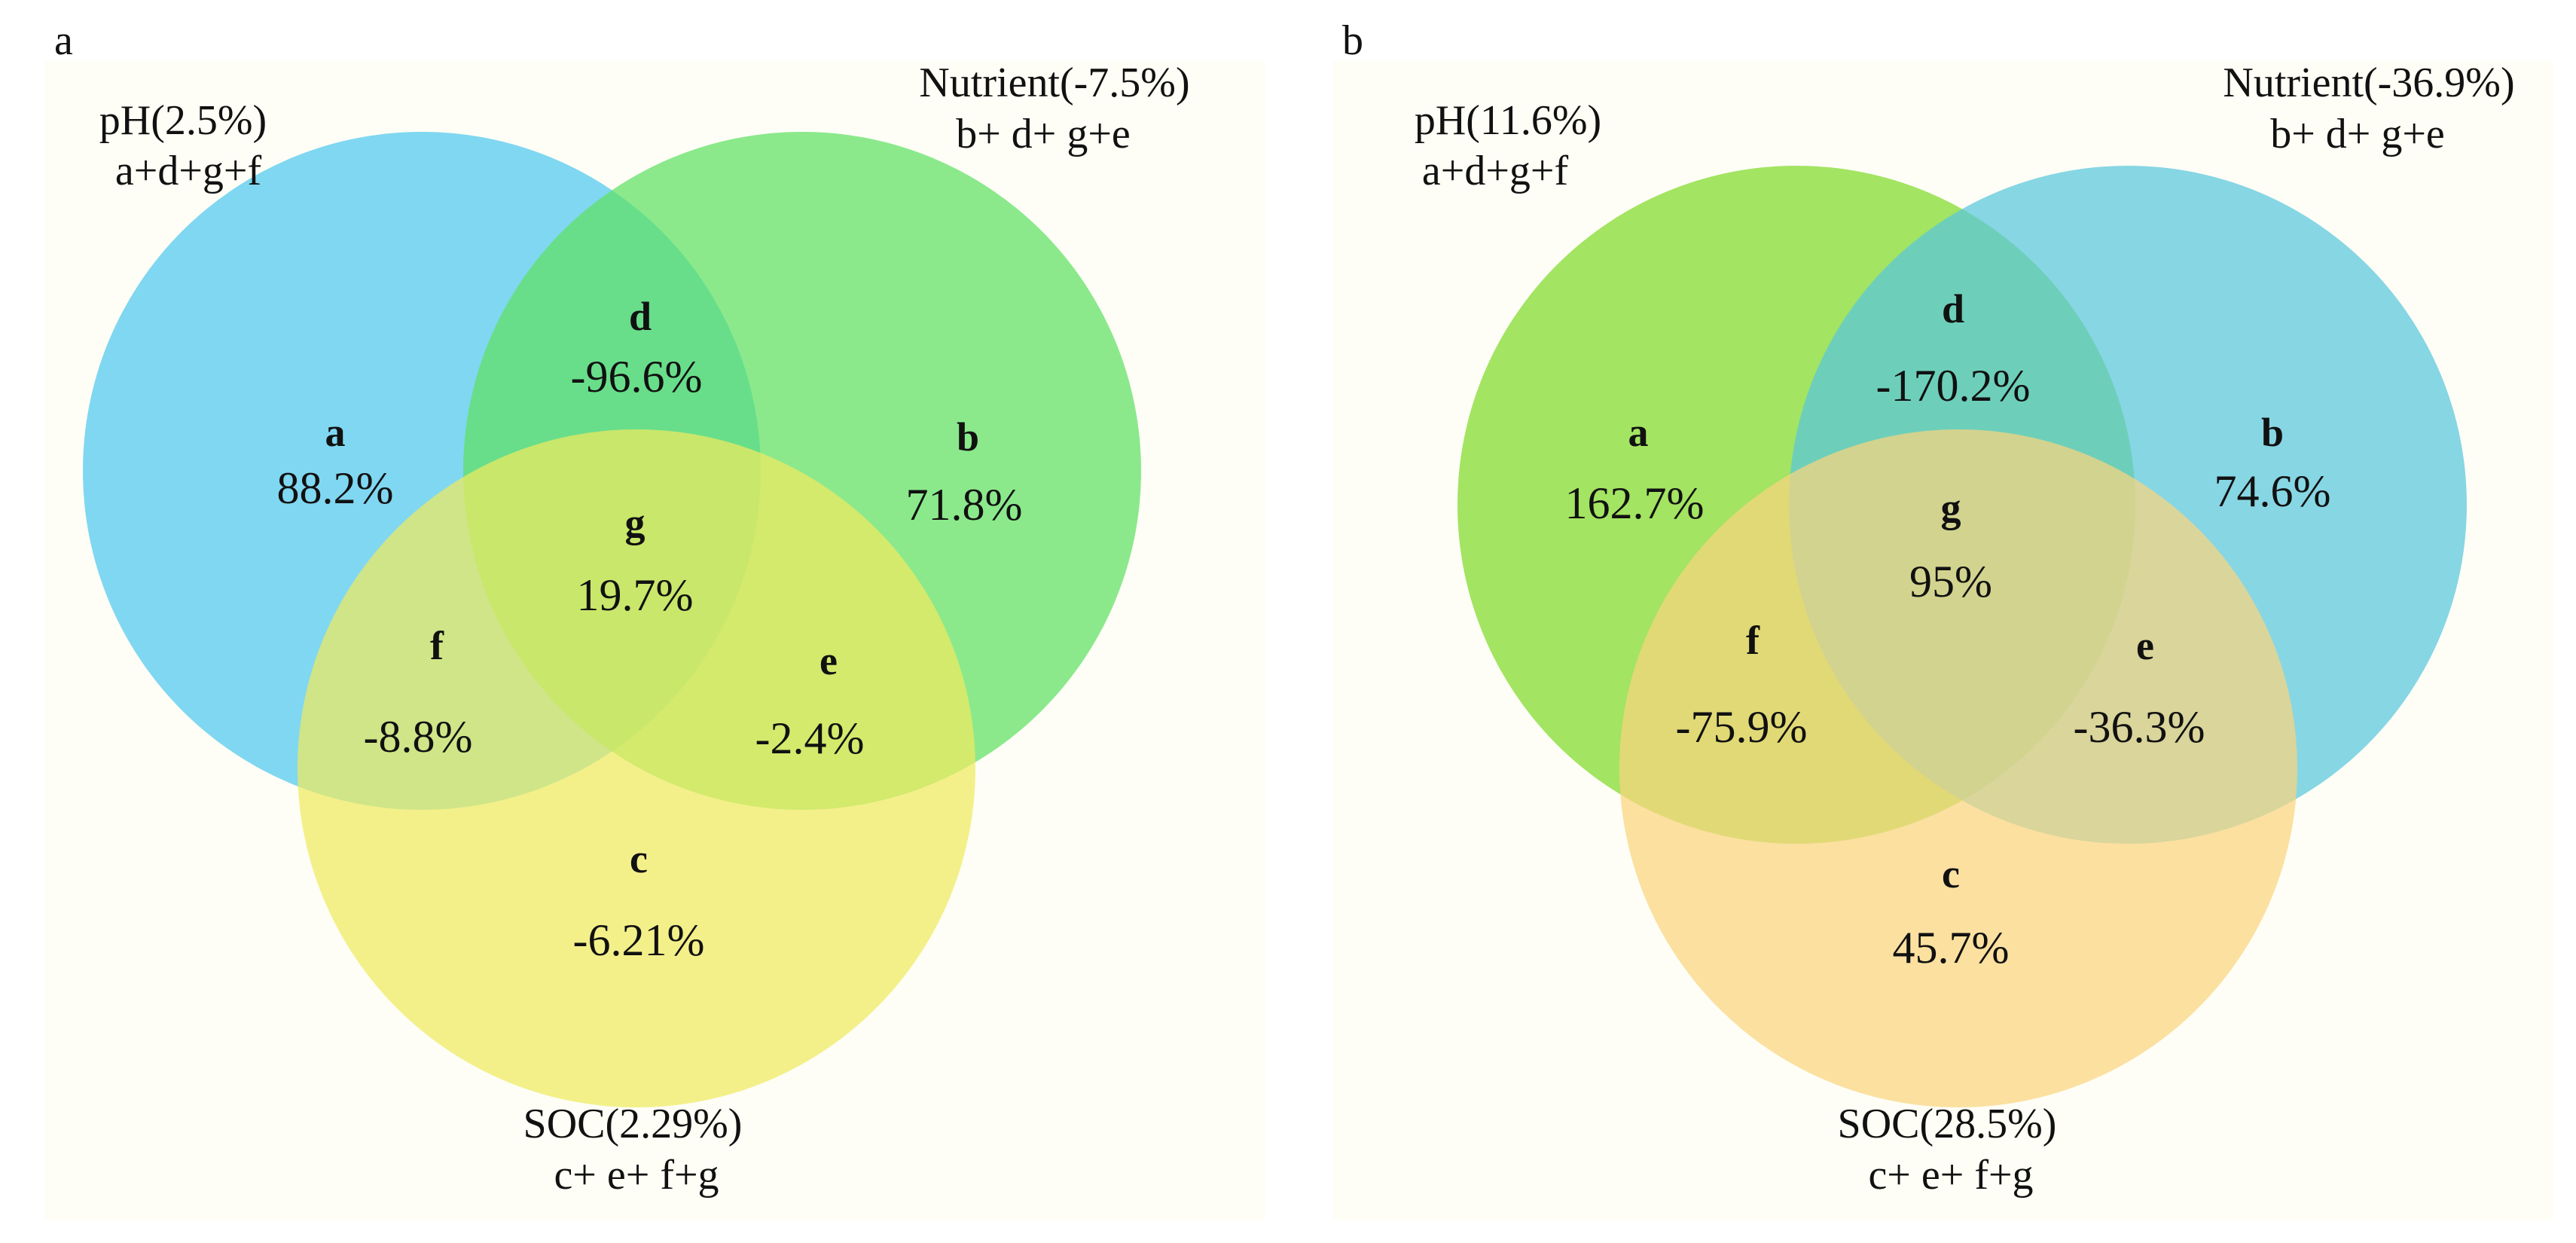  What do you see at coordinates (2358, 134) in the screenshot?
I see `panel-b-nutrient-formula: b+ d+ g+e` at bounding box center [2358, 134].